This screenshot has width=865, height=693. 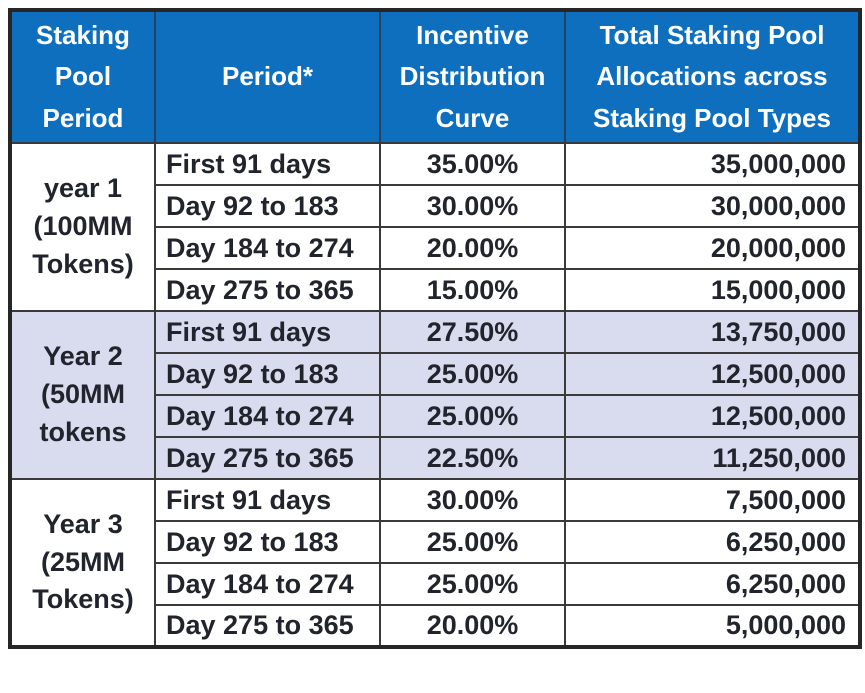 I want to click on table-row: Day 275 to 365 20.00% 5,000,000, so click(x=435, y=626).